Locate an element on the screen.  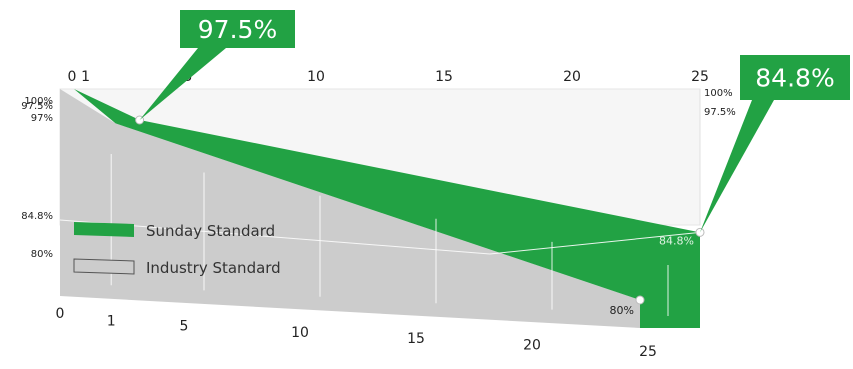
y-tick-left-100: 100% is located at coordinates (38, 101).